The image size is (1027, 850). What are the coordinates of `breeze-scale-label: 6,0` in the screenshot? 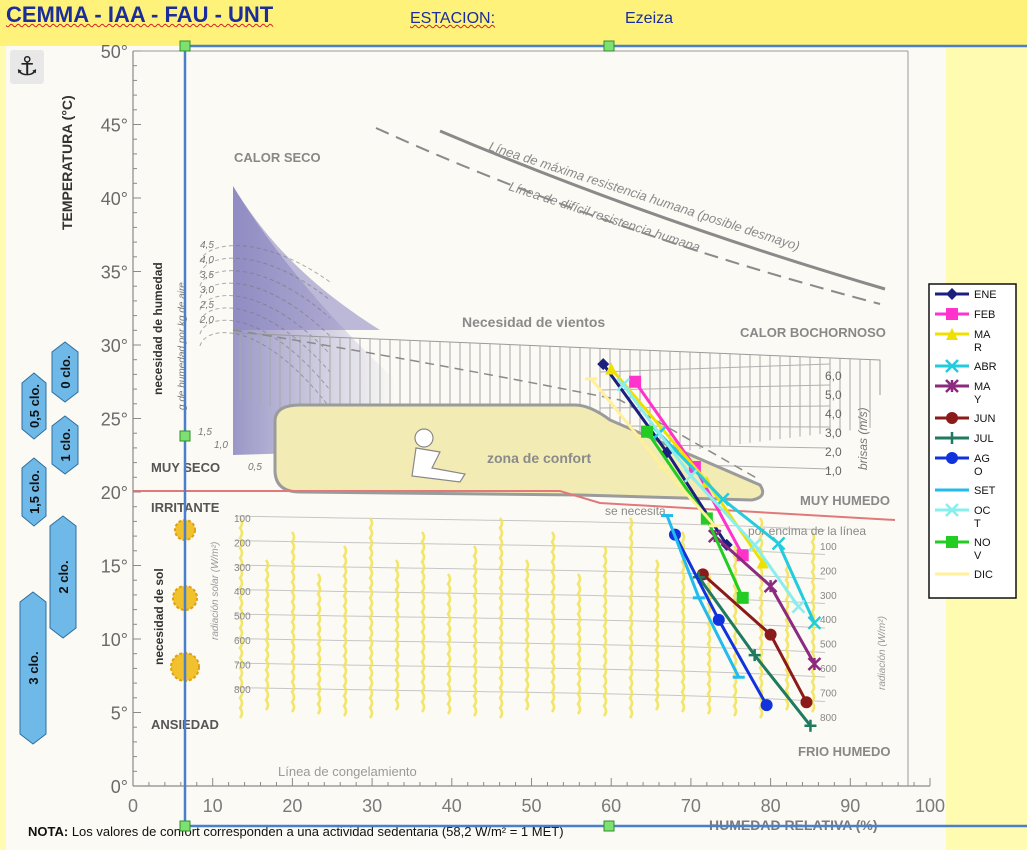 It's located at (833, 376).